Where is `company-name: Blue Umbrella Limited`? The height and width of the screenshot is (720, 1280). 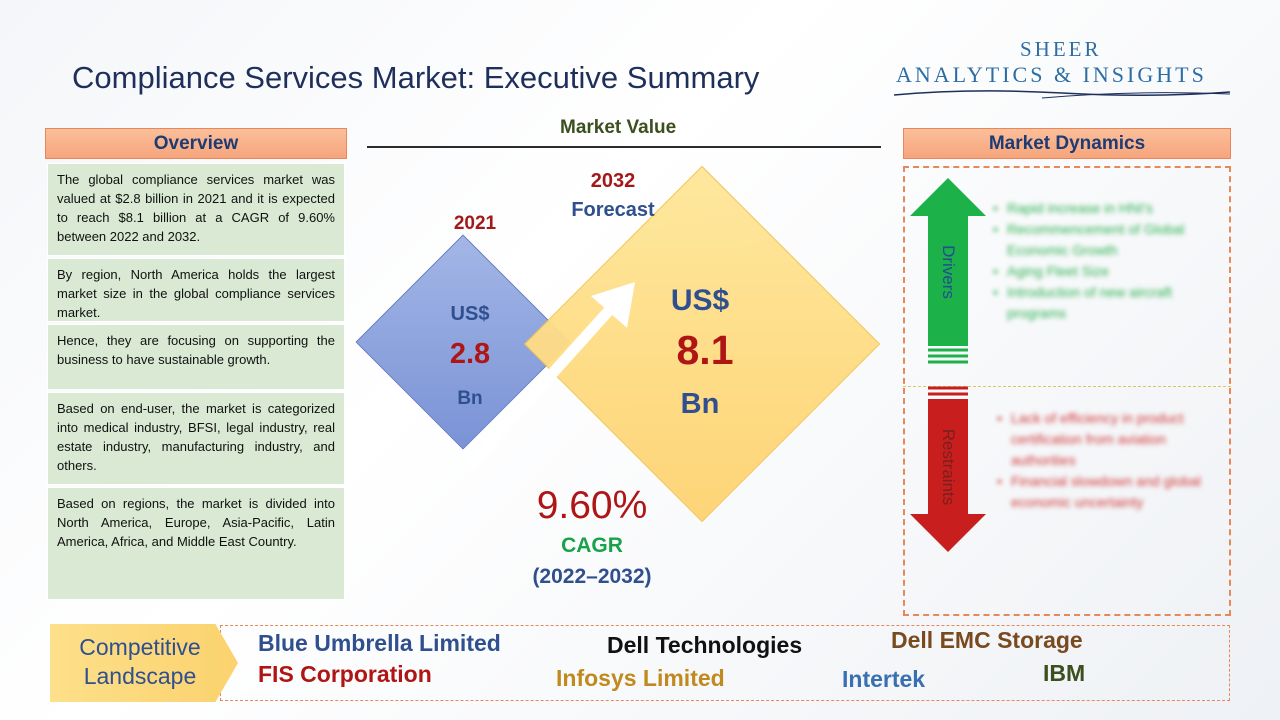 company-name: Blue Umbrella Limited is located at coordinates (379, 643).